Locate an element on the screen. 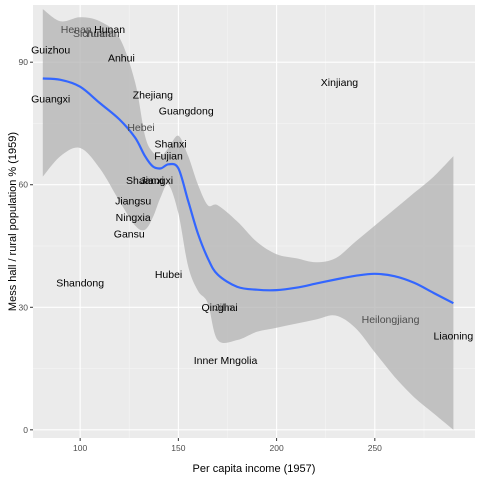 This screenshot has width=480, height=480. point-label: Shanxi is located at coordinates (170, 144).